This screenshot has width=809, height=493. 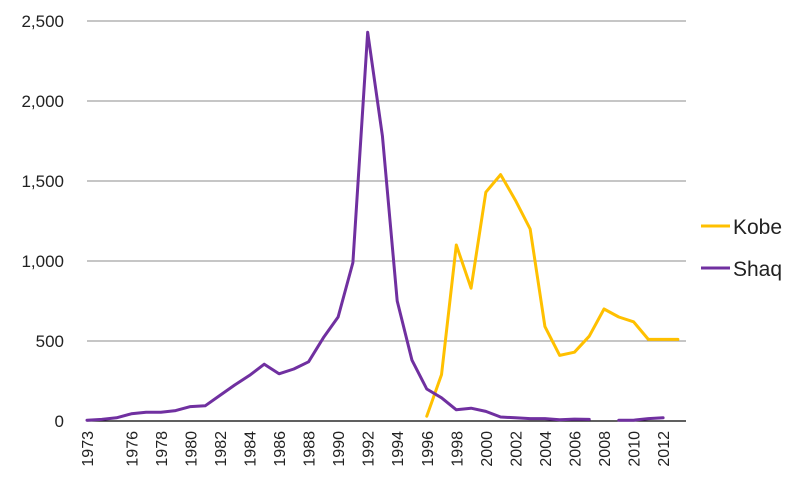 What do you see at coordinates (42, 21) in the screenshot?
I see `y-tick-label: 2,500` at bounding box center [42, 21].